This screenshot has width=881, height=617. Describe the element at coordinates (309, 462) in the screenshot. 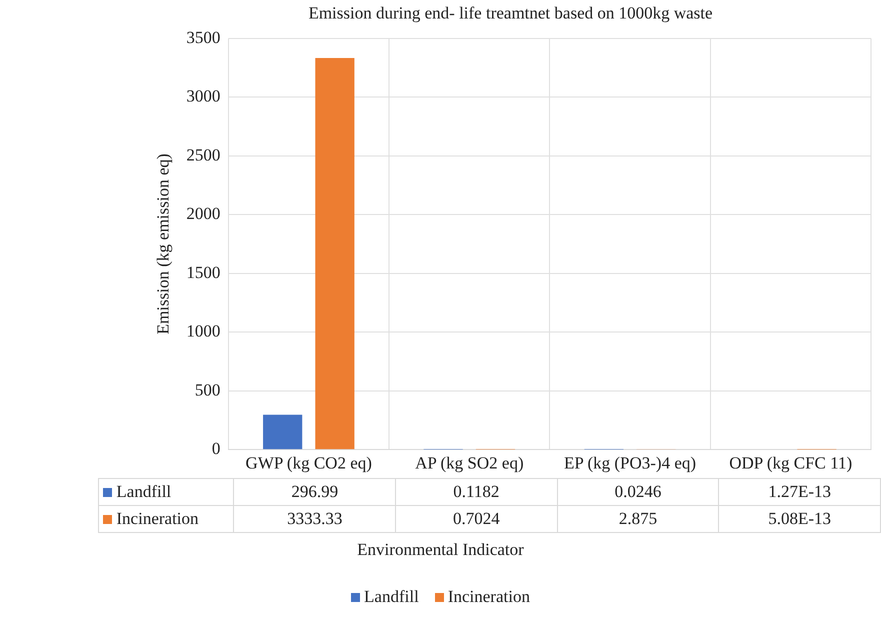

I see `x-tick-label: GWP (kg CO2 eq)` at that location.